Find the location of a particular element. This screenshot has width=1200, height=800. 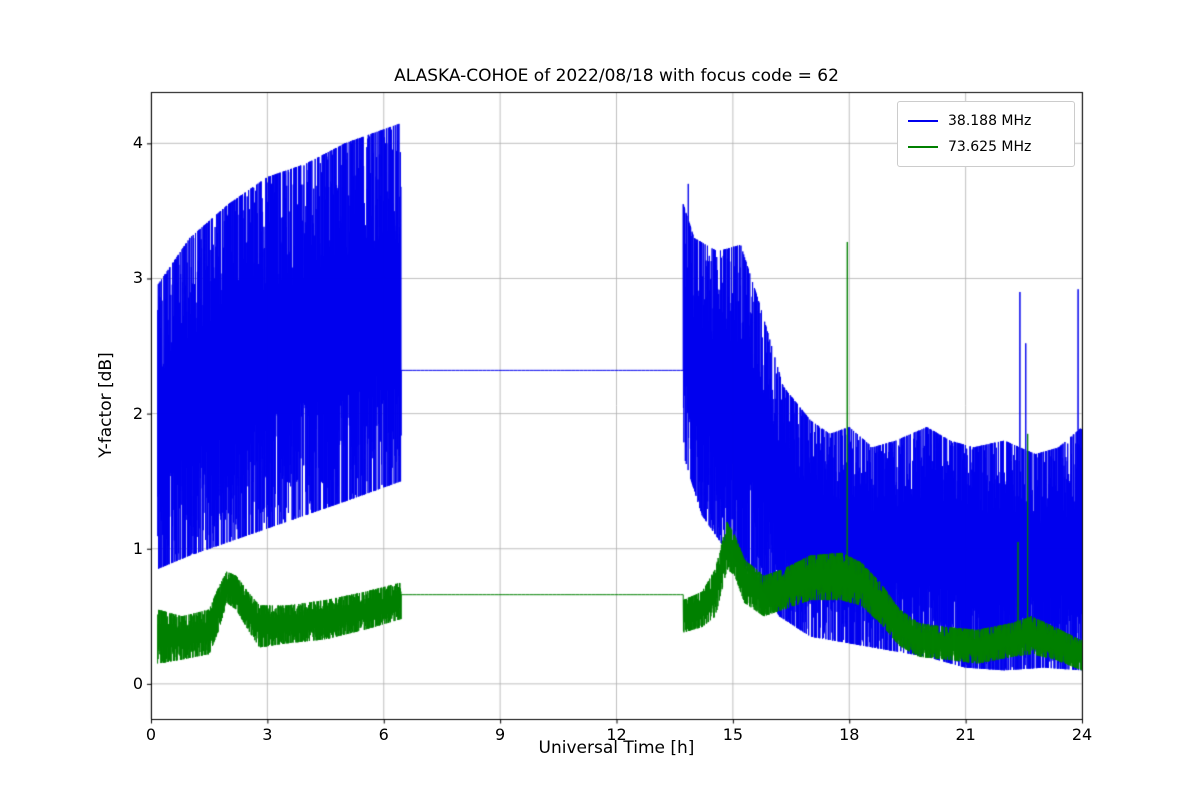

x-tick-label: 18 is located at coordinates (849, 734).